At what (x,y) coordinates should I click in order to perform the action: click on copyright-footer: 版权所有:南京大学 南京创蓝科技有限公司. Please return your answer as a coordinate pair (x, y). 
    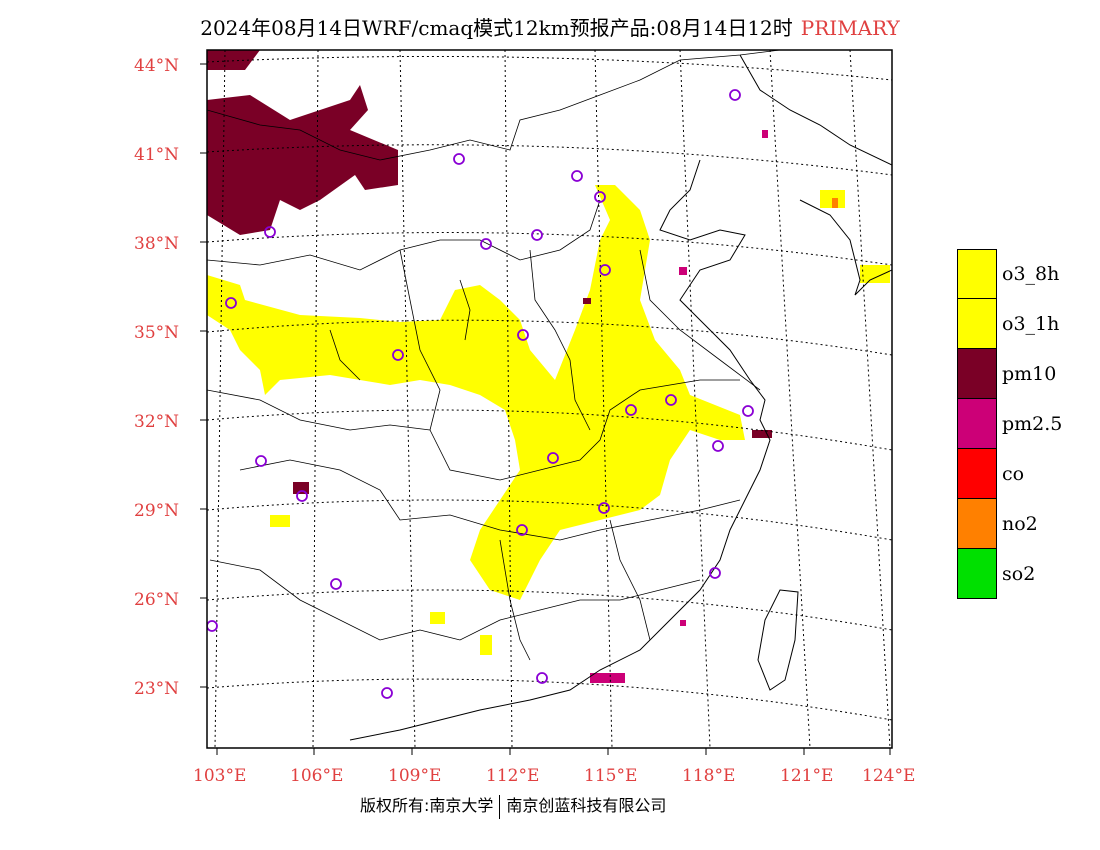
    Looking at the image, I should click on (513, 805).